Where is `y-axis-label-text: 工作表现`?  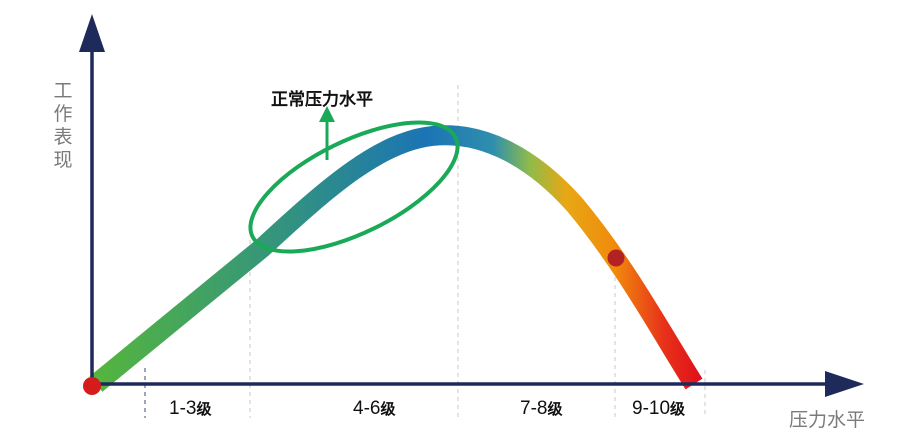 y-axis-label-text: 工作表现 is located at coordinates (63, 125).